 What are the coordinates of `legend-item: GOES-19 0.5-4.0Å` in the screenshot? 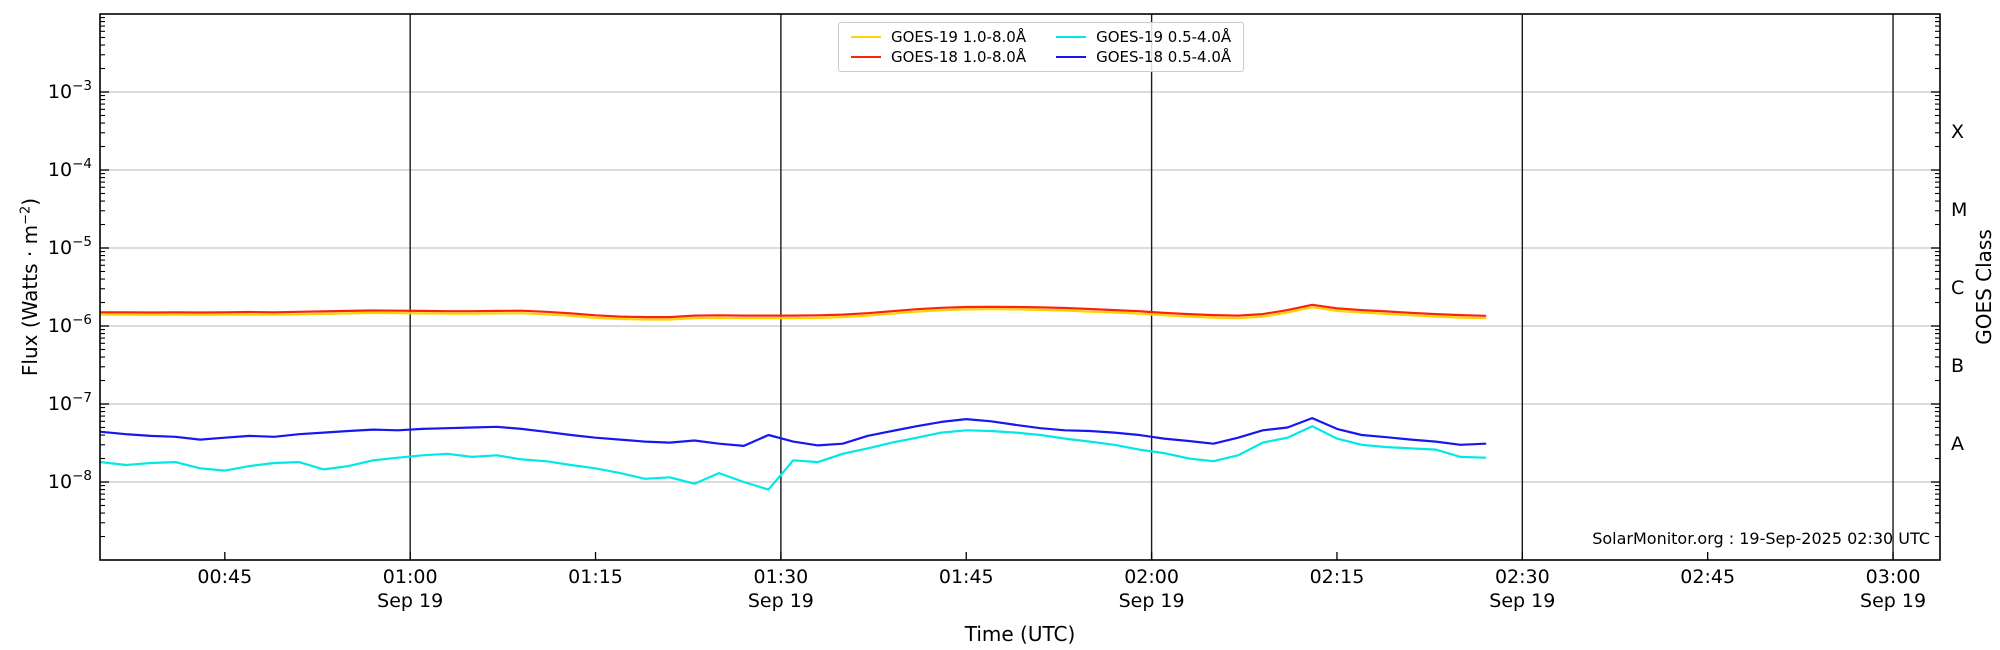 It's located at (1143, 37).